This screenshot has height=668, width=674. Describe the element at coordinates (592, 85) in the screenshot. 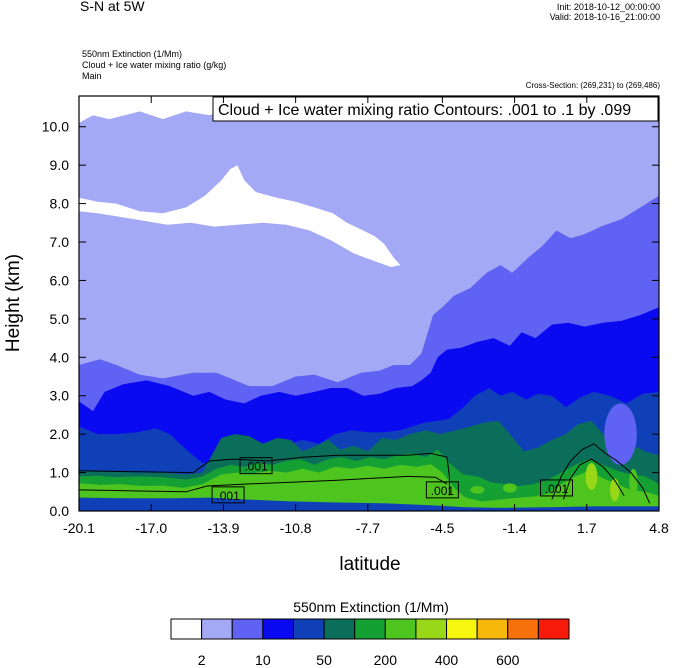

I see `cross-section-label: Cross-Section: (269,231) to (269,486)` at that location.